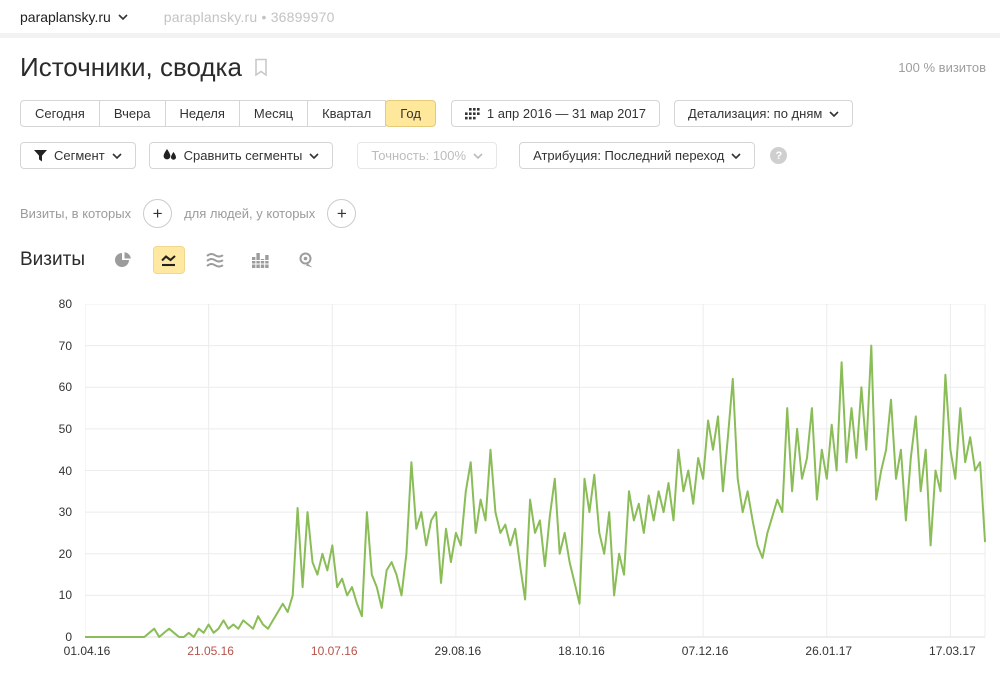 The height and width of the screenshot is (682, 1000). I want to click on bookmark-icon, so click(261, 67).